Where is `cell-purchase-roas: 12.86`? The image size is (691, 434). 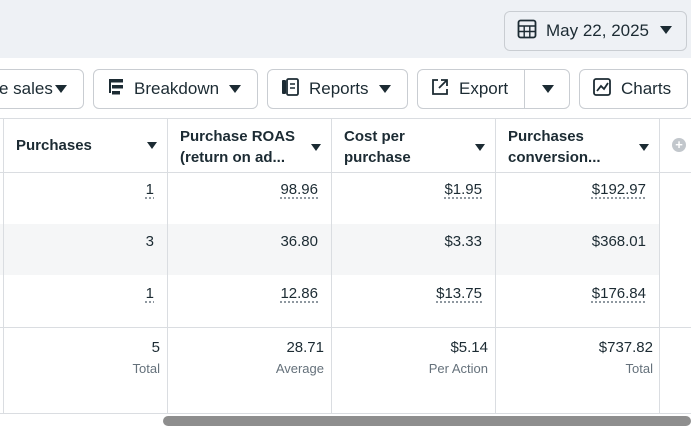 cell-purchase-roas: 12.86 is located at coordinates (299, 293).